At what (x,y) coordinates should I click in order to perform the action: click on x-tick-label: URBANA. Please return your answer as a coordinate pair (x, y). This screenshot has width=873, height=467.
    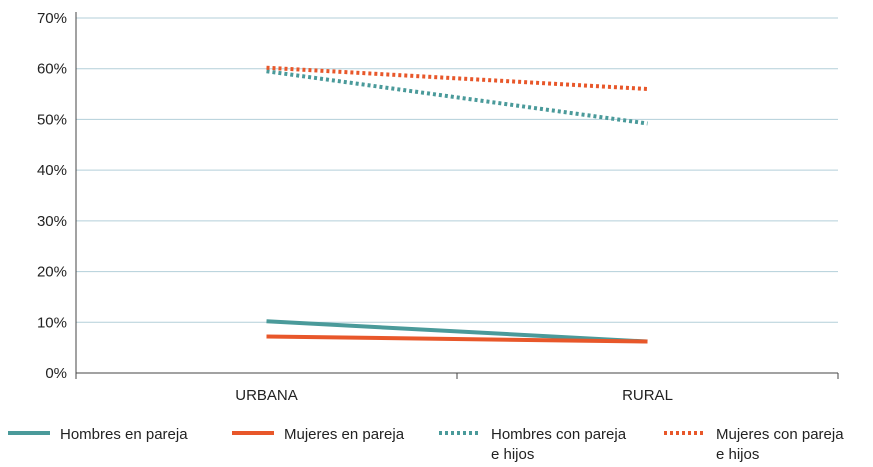
    Looking at the image, I should click on (266, 395).